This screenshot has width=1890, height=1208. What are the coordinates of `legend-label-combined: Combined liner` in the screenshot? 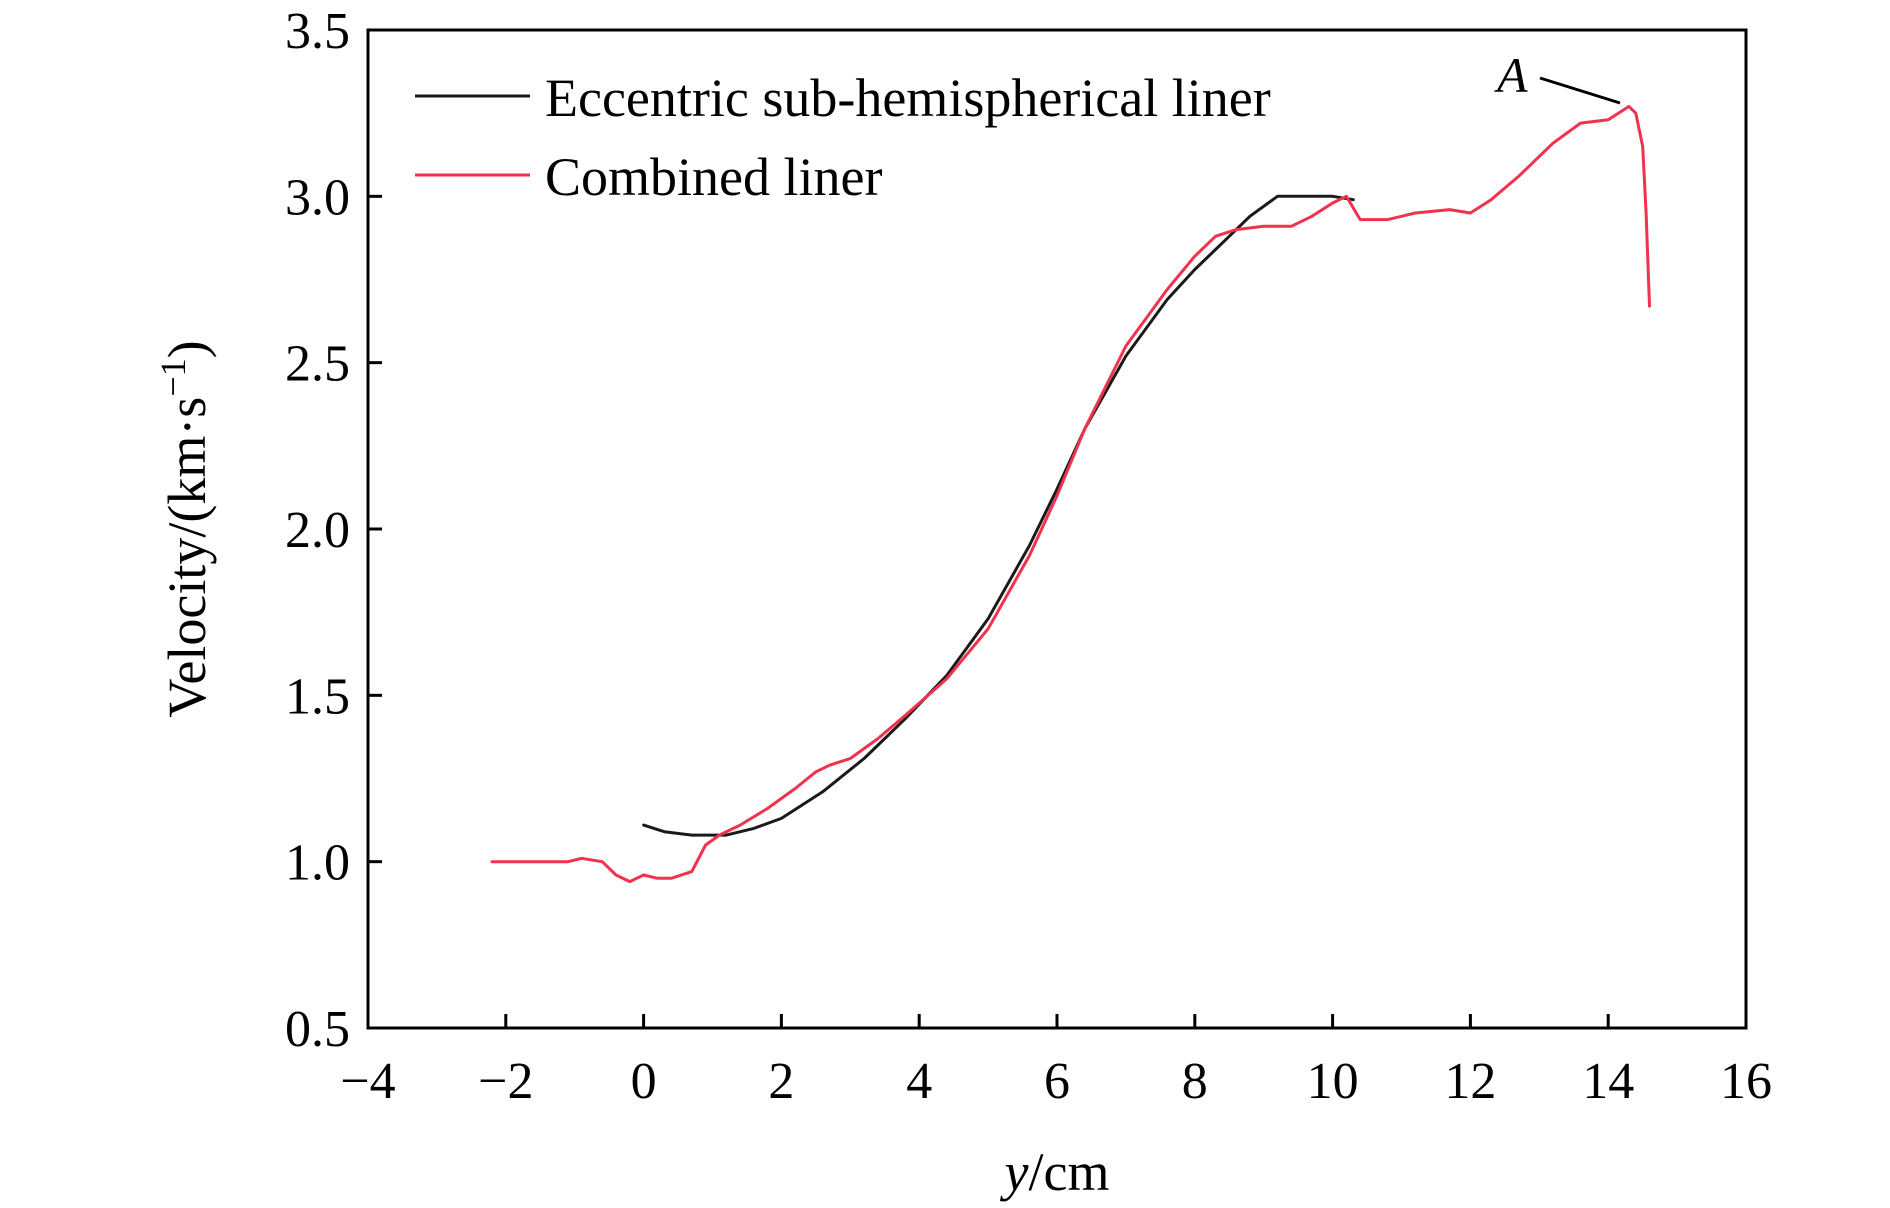 It's located at (713, 177).